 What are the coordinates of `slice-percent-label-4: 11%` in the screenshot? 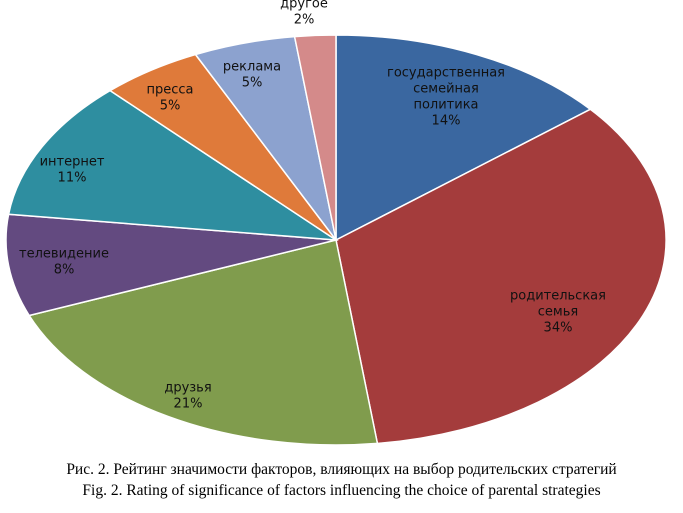 It's located at (72, 178).